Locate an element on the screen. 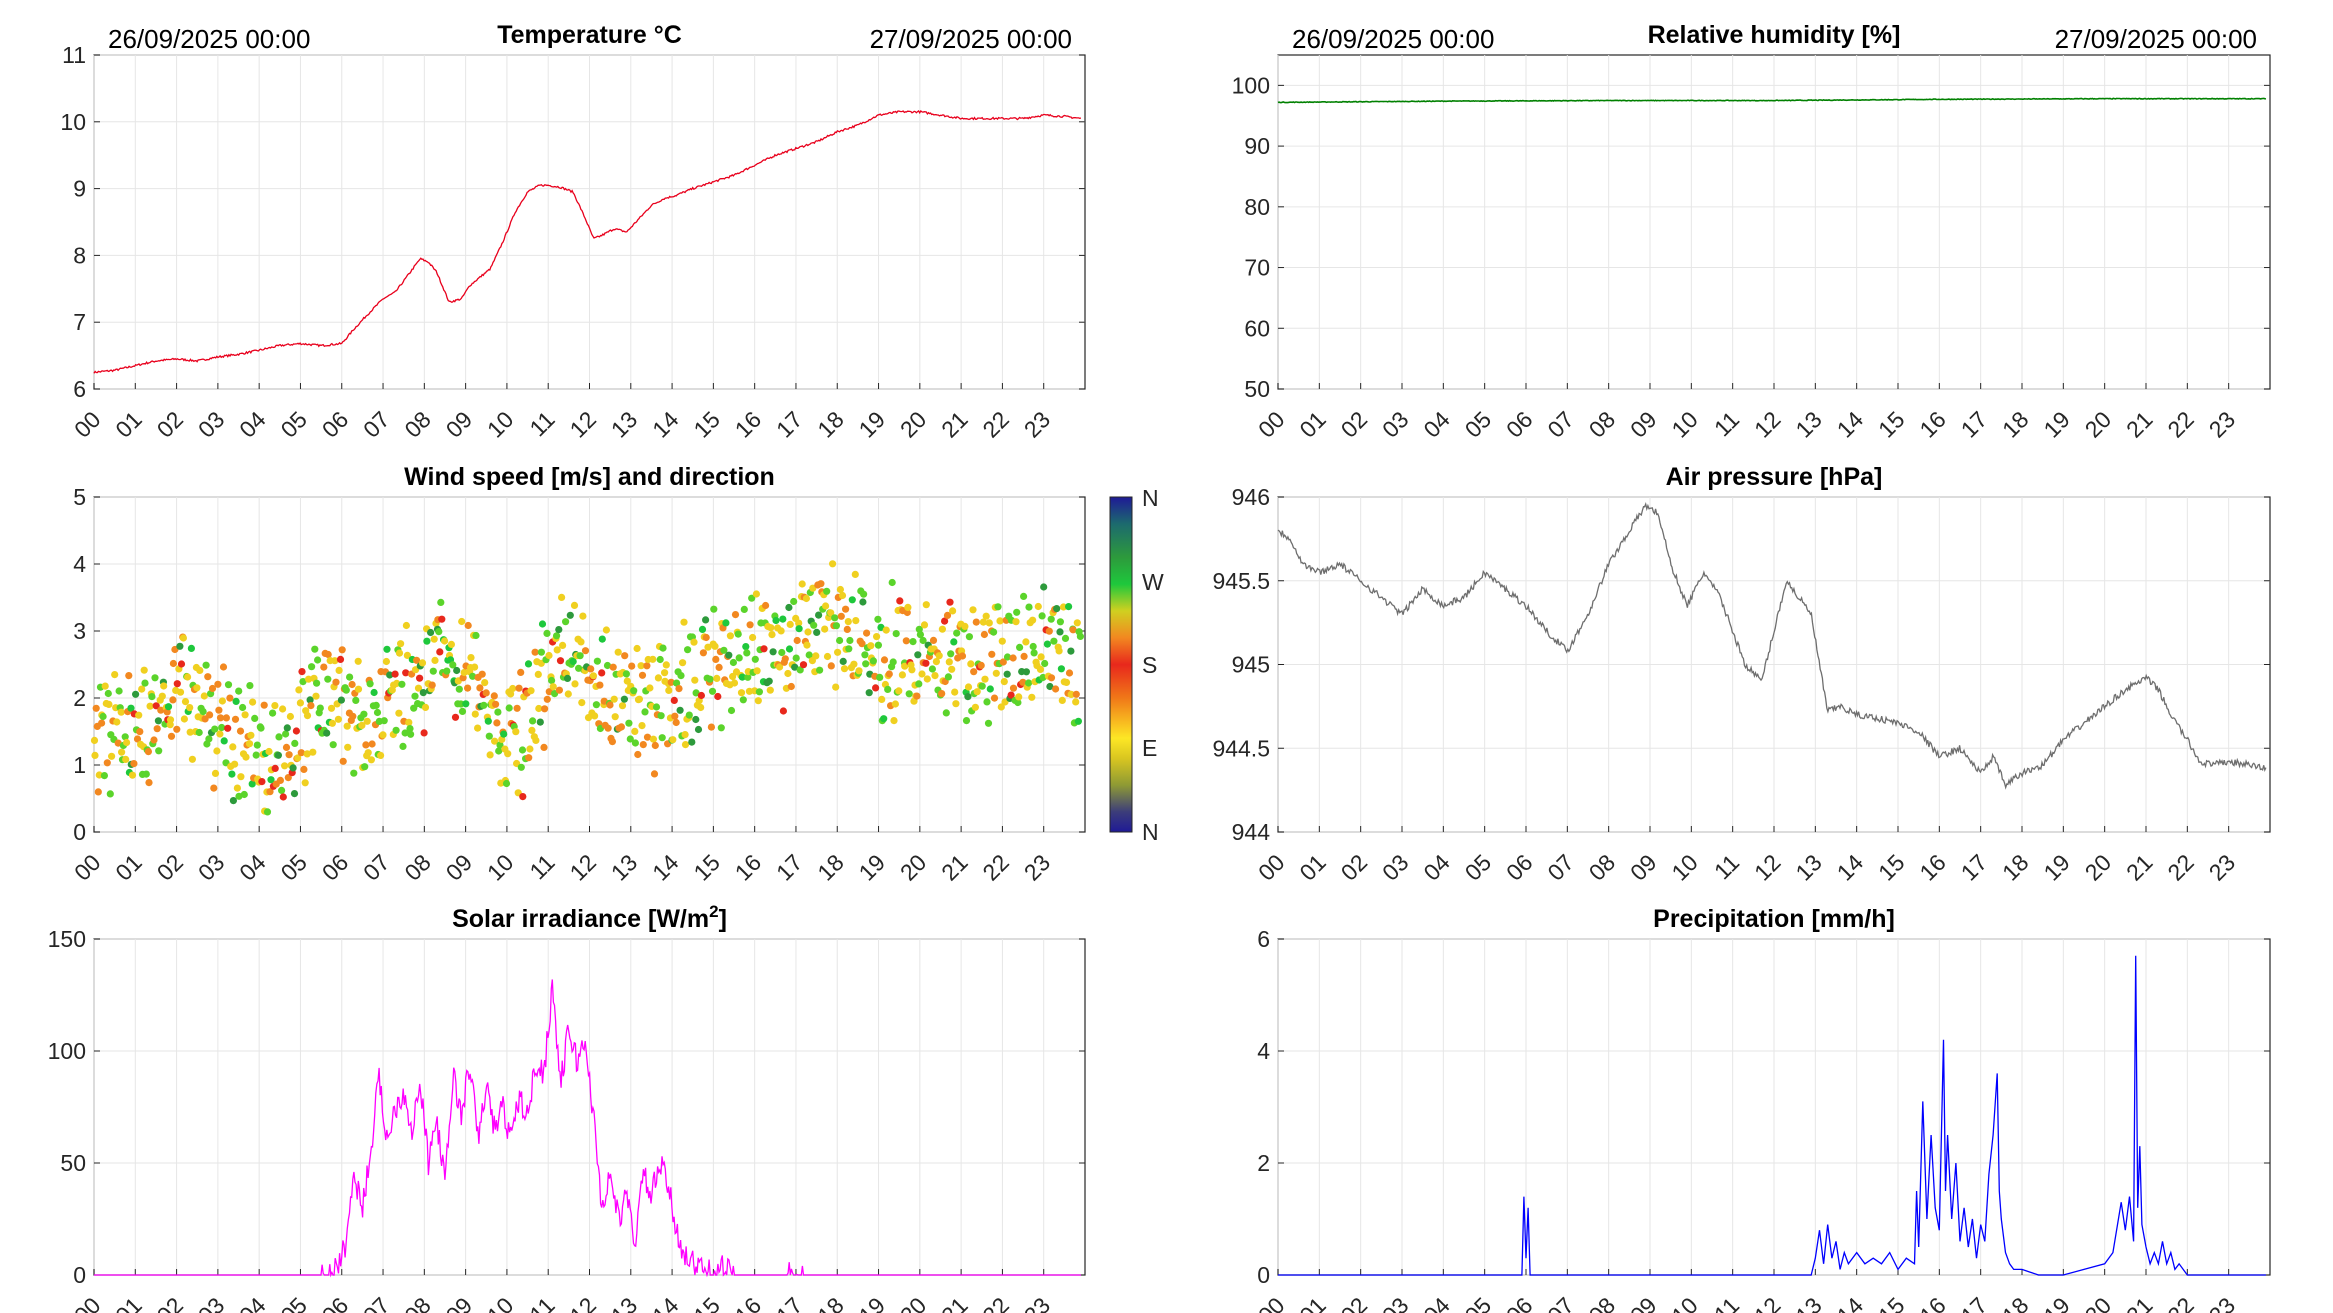 This screenshot has height=1313, width=2333. solar-xtick-label: 15 is located at coordinates (706, 1302).